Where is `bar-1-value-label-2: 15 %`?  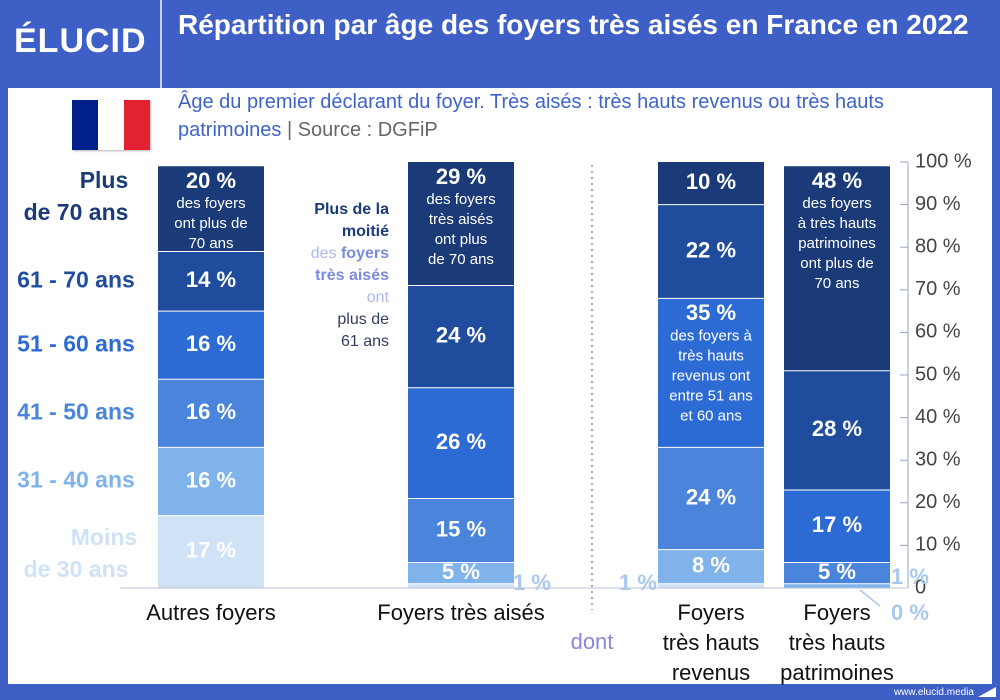 bar-1-value-label-2: 15 % is located at coordinates (461, 528).